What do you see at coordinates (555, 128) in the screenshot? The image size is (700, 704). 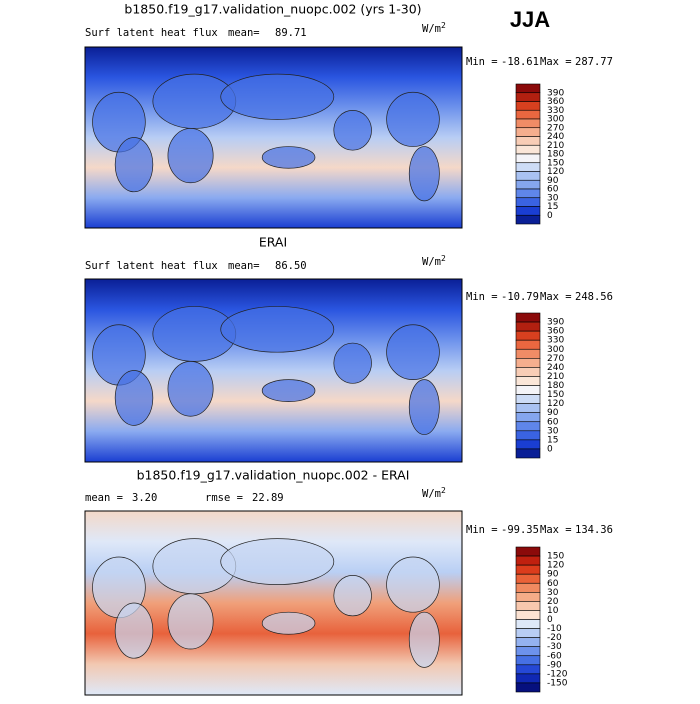 I see `colorbar-label: 270` at bounding box center [555, 128].